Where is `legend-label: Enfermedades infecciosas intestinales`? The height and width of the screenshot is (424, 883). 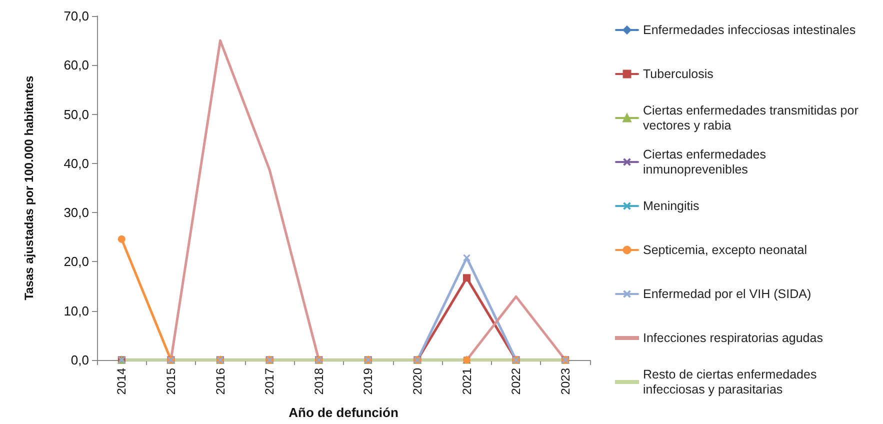
legend-label: Enfermedades infecciosas intestinales is located at coordinates (749, 30).